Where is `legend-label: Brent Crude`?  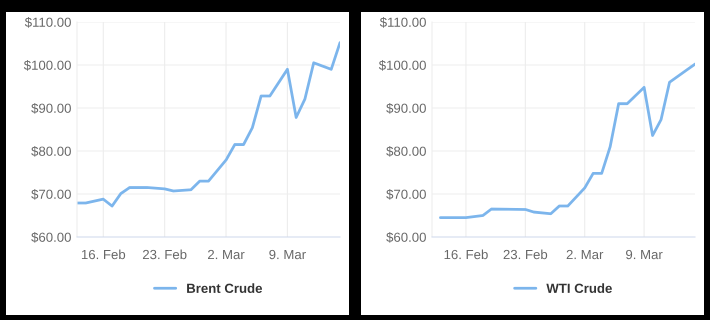 legend-label: Brent Crude is located at coordinates (224, 288).